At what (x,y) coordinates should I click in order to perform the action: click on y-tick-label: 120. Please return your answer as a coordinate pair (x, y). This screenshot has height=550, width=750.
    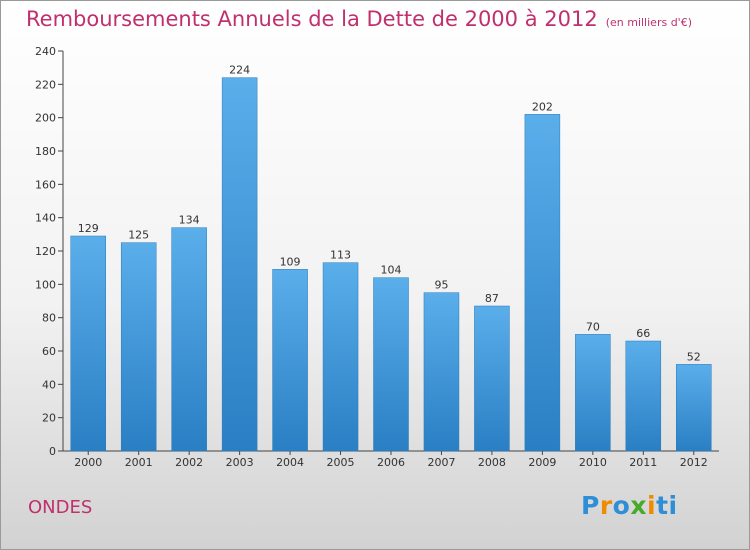
    Looking at the image, I should click on (45, 251).